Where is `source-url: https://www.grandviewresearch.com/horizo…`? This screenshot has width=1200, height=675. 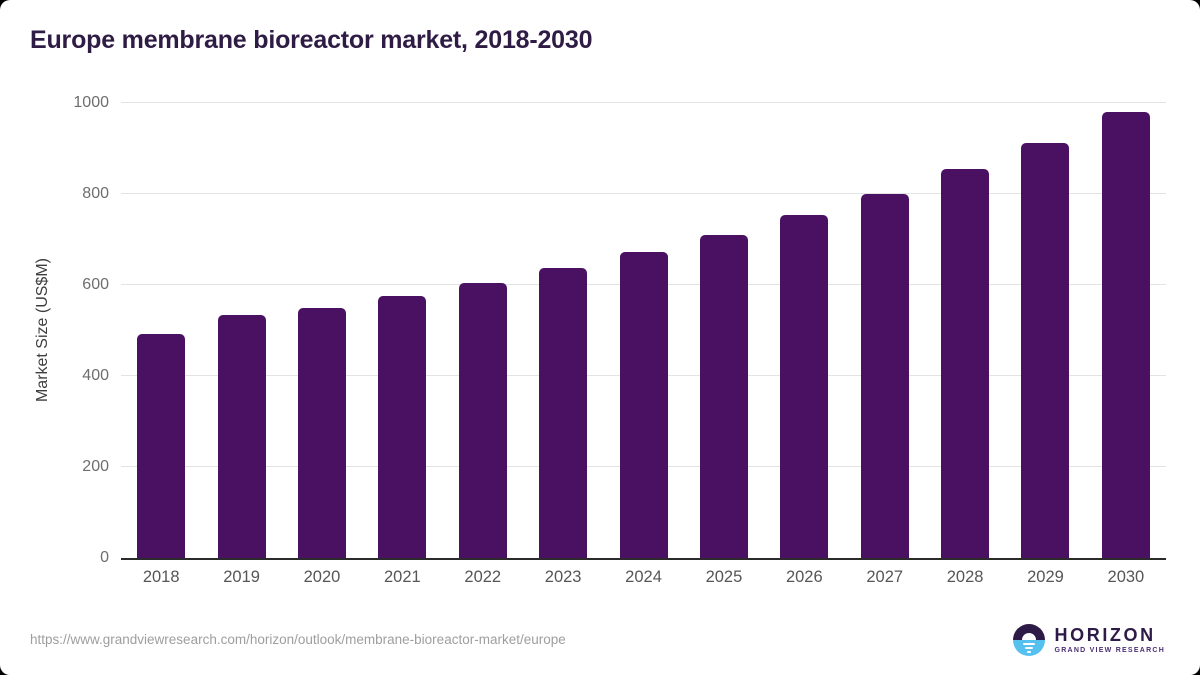
source-url: https://www.grandviewresearch.com/horizo… is located at coordinates (298, 639).